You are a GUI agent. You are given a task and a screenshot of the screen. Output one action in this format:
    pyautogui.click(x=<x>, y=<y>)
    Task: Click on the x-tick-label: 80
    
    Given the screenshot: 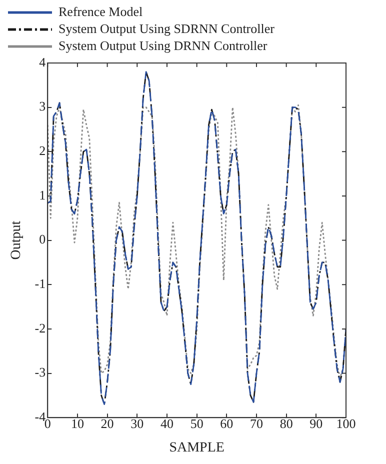 What is the action you would take?
    pyautogui.click(x=286, y=423)
    